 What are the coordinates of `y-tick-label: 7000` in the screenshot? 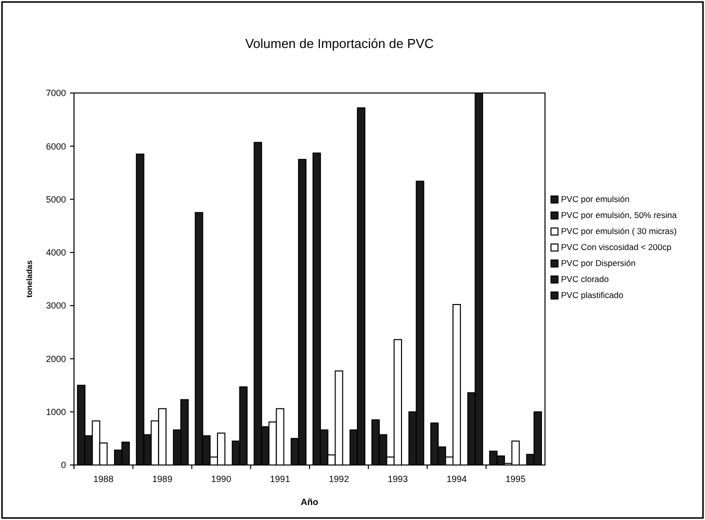 It's located at (56, 93).